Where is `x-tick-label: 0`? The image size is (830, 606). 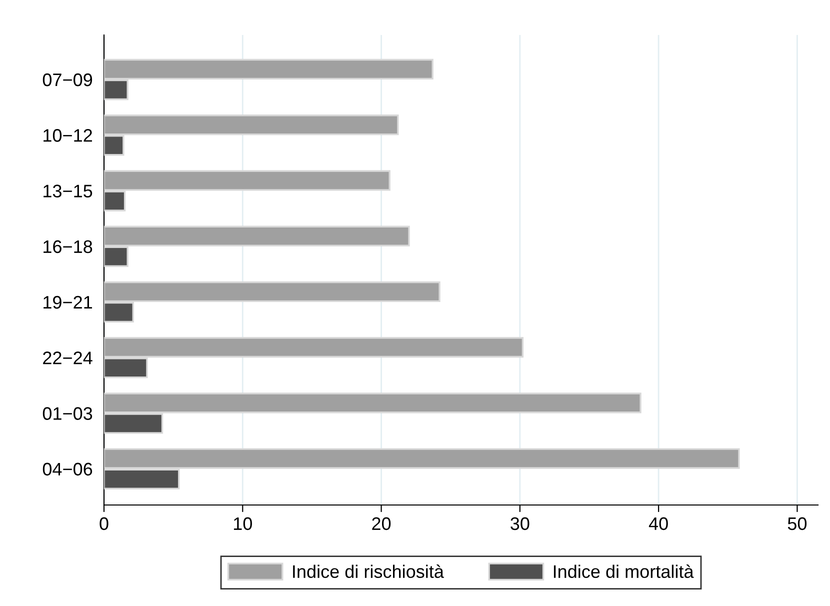
x-tick-label: 0 is located at coordinates (104, 523).